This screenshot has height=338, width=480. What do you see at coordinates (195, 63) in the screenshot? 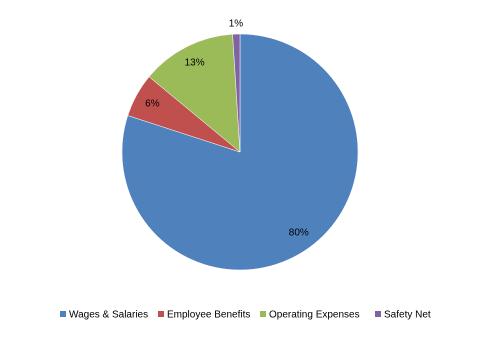
I see `data-label: 13%` at bounding box center [195, 63].